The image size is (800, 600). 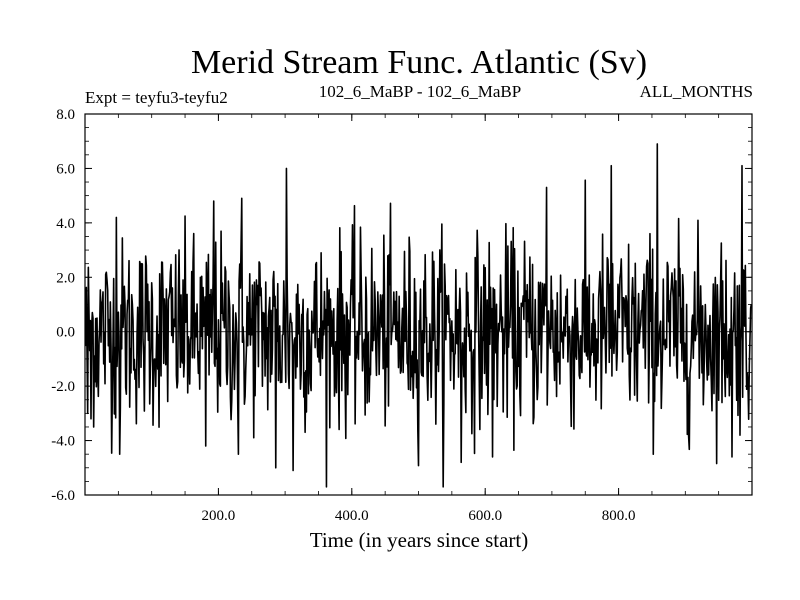 I want to click on months-label: ALL_MONTHS, so click(x=696, y=91).